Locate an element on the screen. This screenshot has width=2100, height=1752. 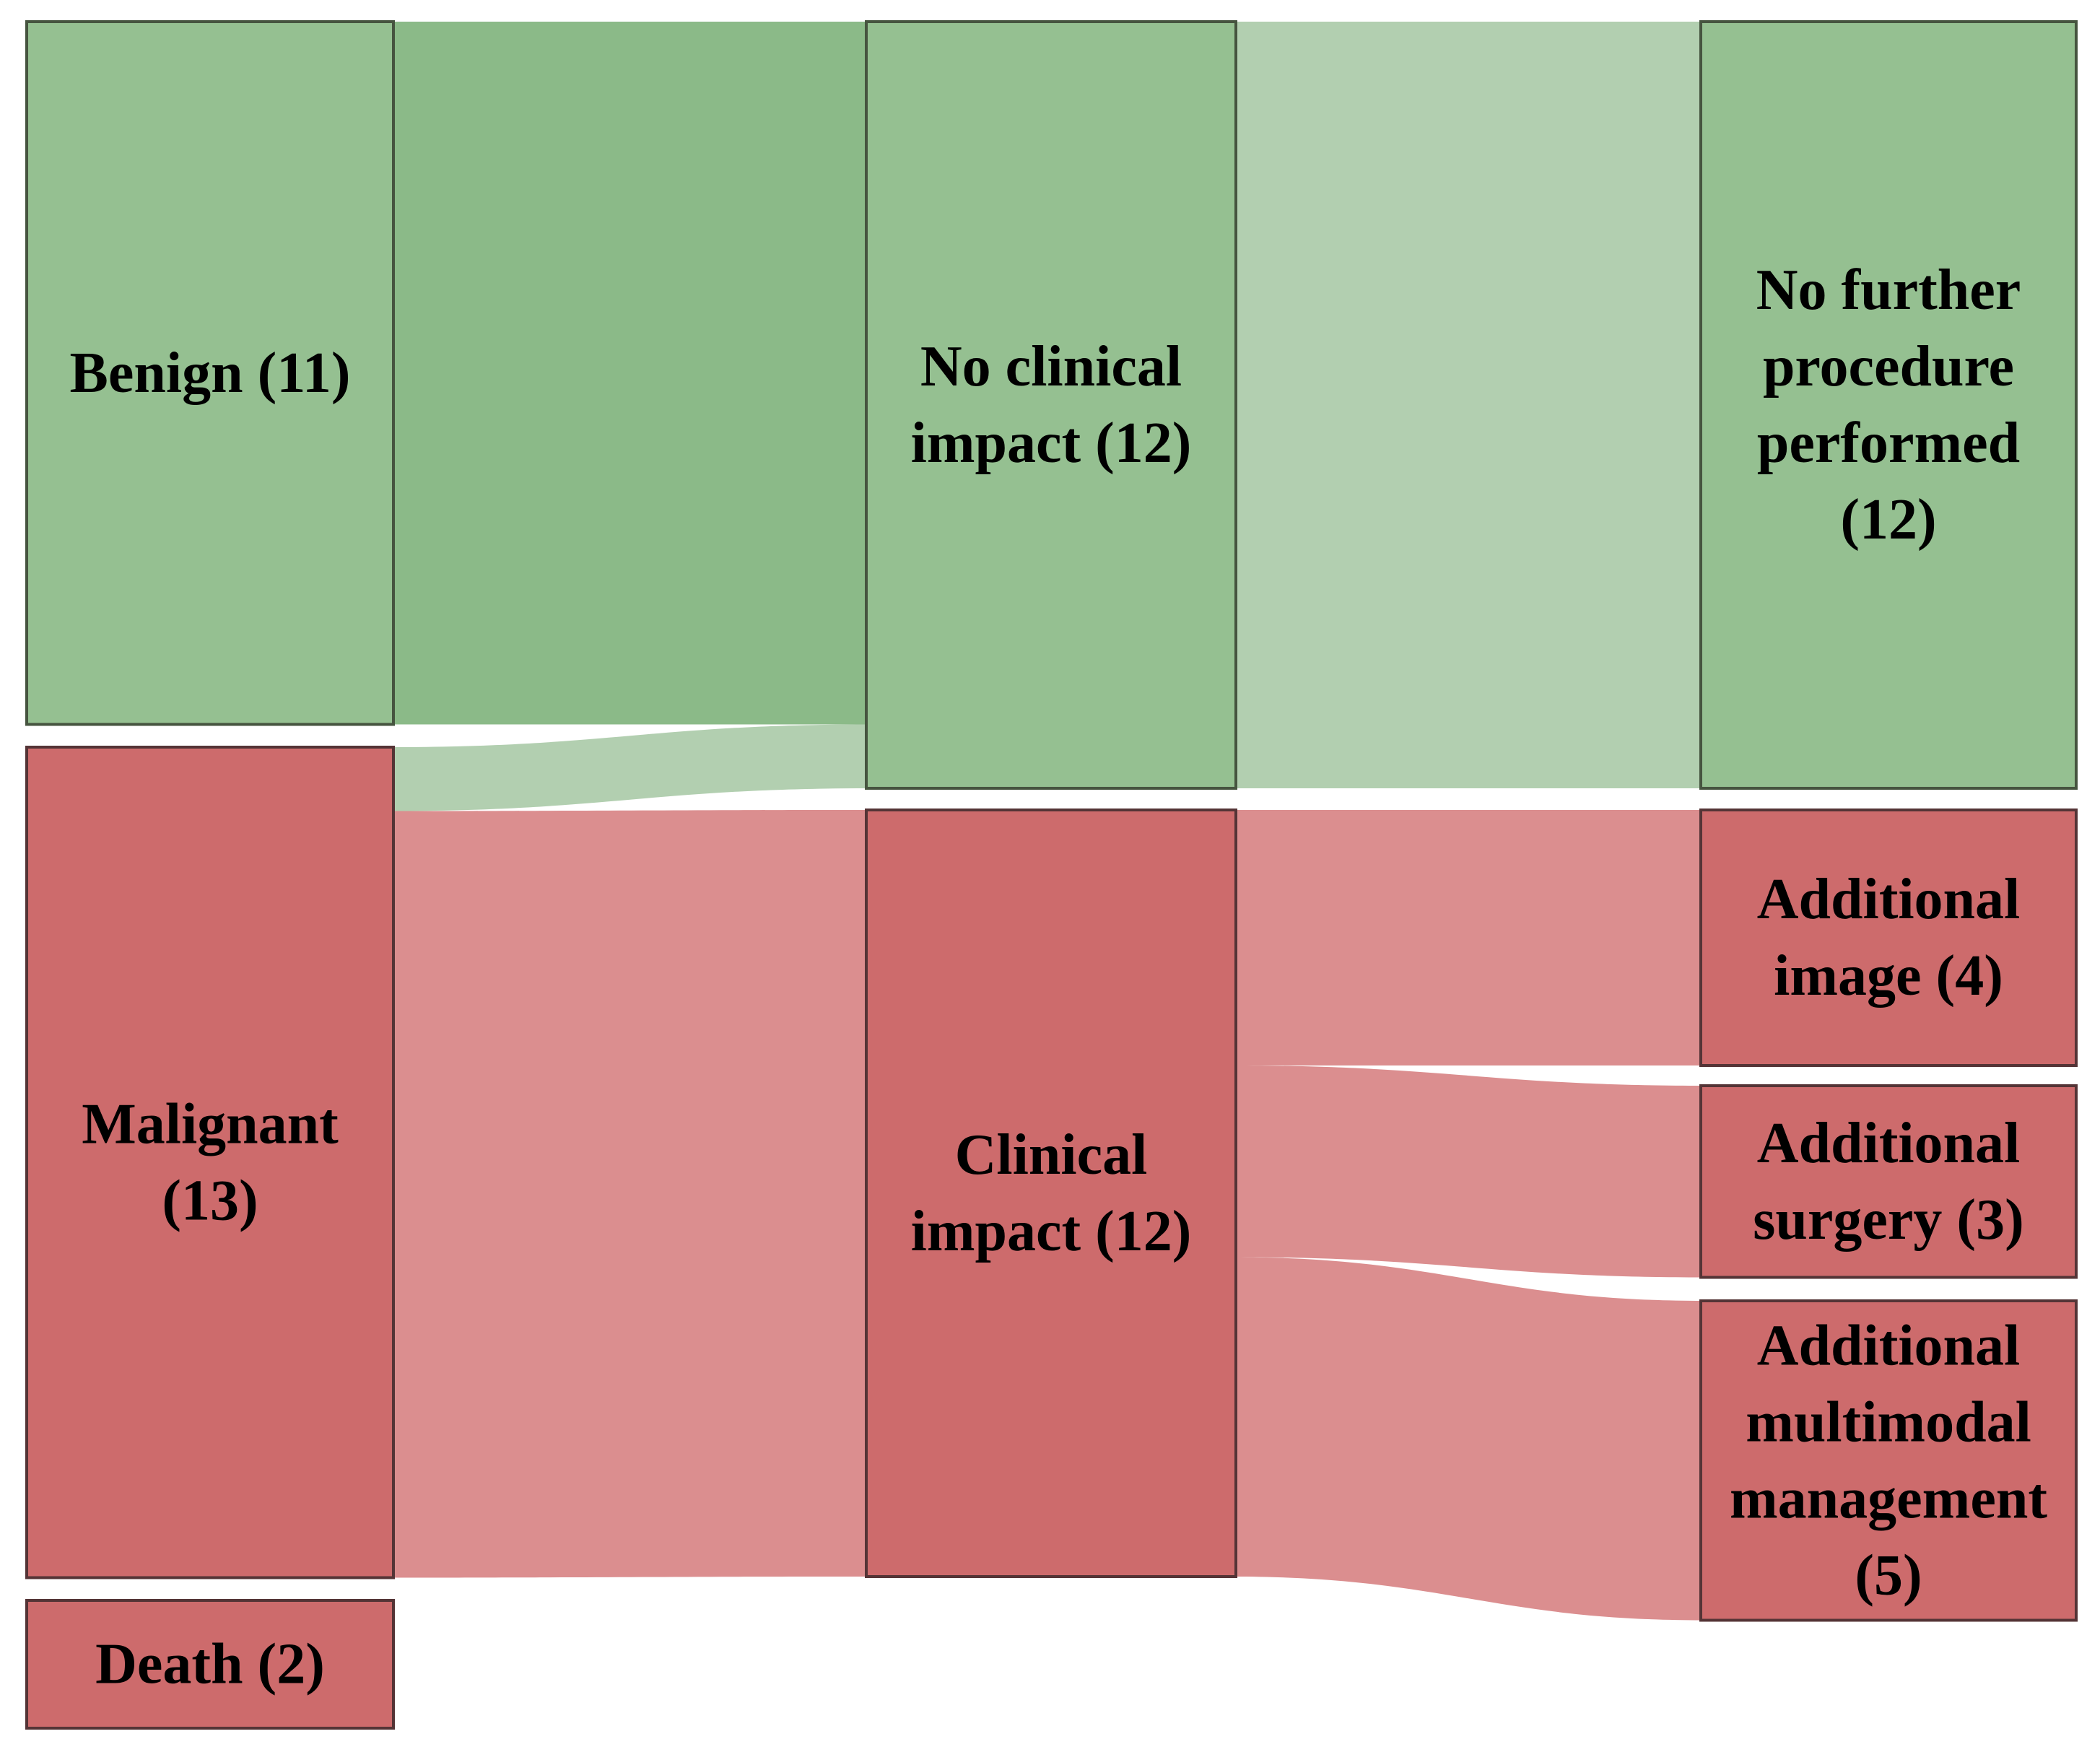
flow-malignant-to-no-clinical-impact is located at coordinates (629, 767).